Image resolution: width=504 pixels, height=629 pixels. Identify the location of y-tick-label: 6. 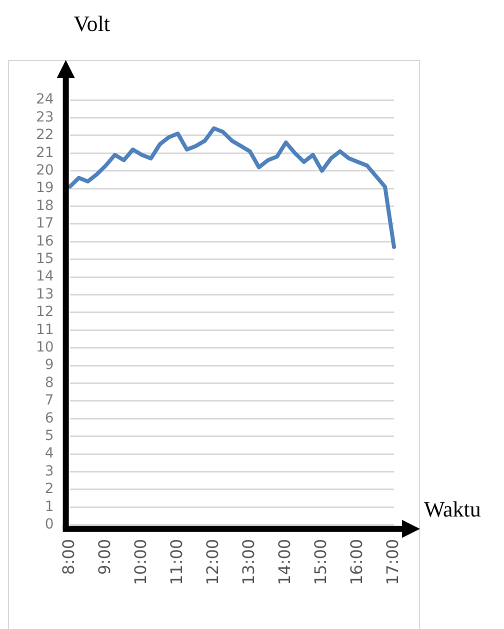
(49, 418).